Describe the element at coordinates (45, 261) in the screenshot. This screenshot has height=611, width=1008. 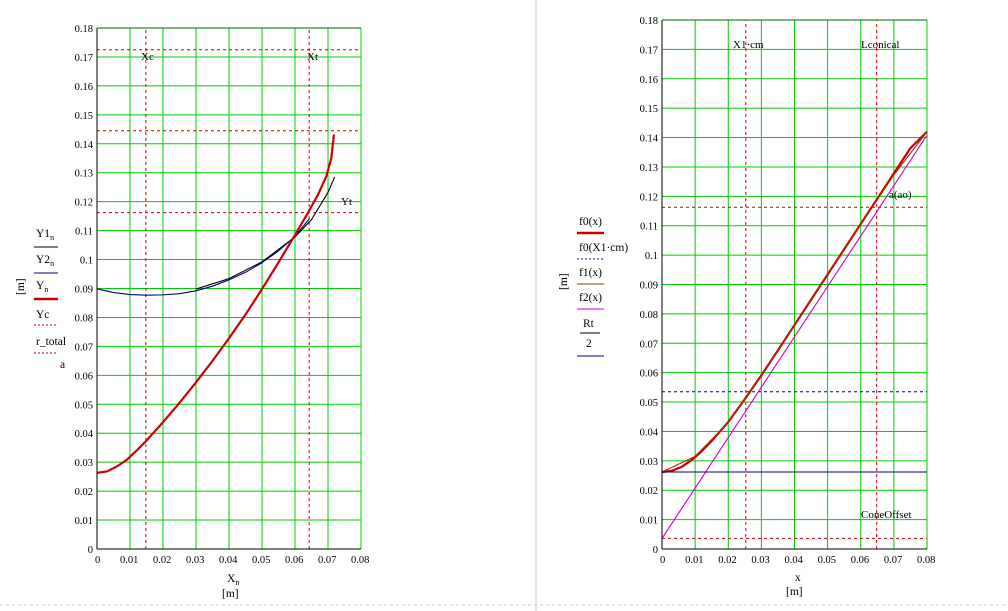
I see `legend-y2-label: Y2n` at that location.